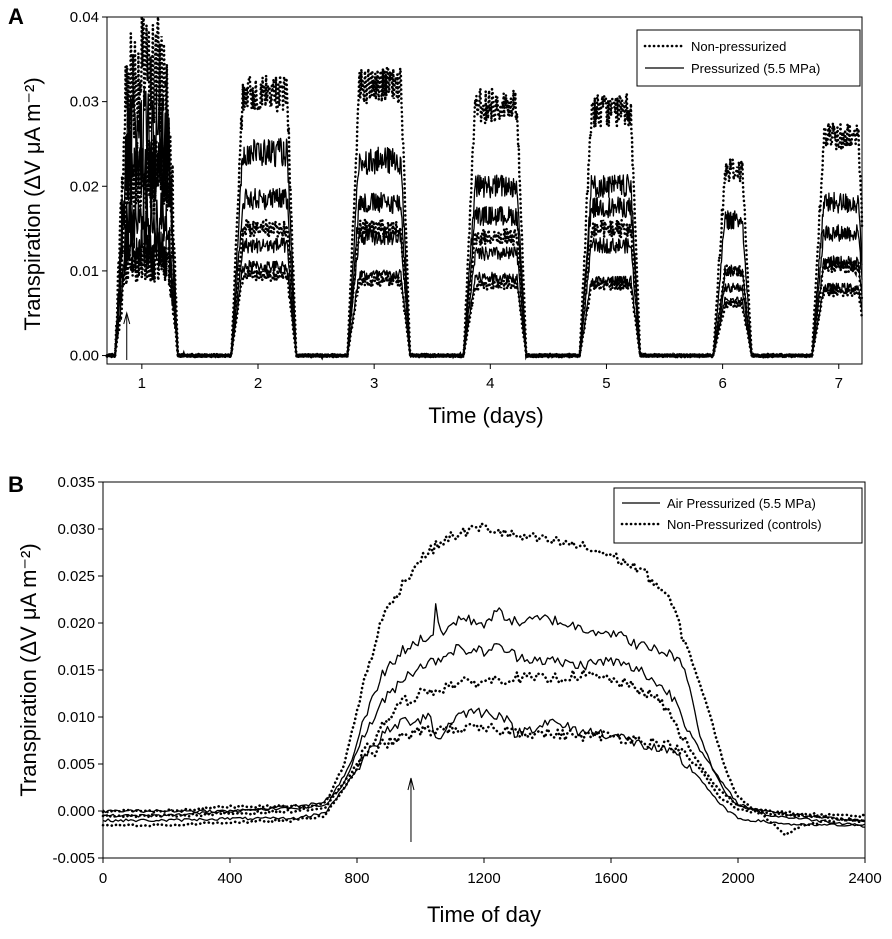 This screenshot has width=892, height=939. What do you see at coordinates (127, 318) in the screenshot?
I see `panel-a-arrow-head` at bounding box center [127, 318].